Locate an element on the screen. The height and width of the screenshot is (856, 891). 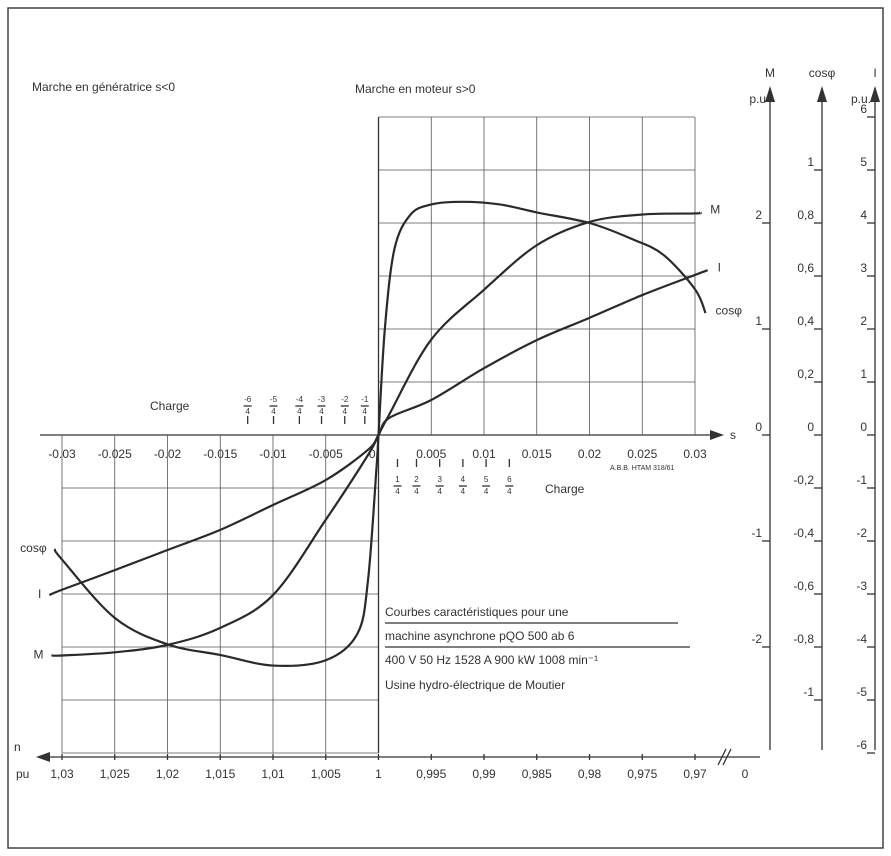
charge-numerator: 6 is located at coordinates (509, 479).